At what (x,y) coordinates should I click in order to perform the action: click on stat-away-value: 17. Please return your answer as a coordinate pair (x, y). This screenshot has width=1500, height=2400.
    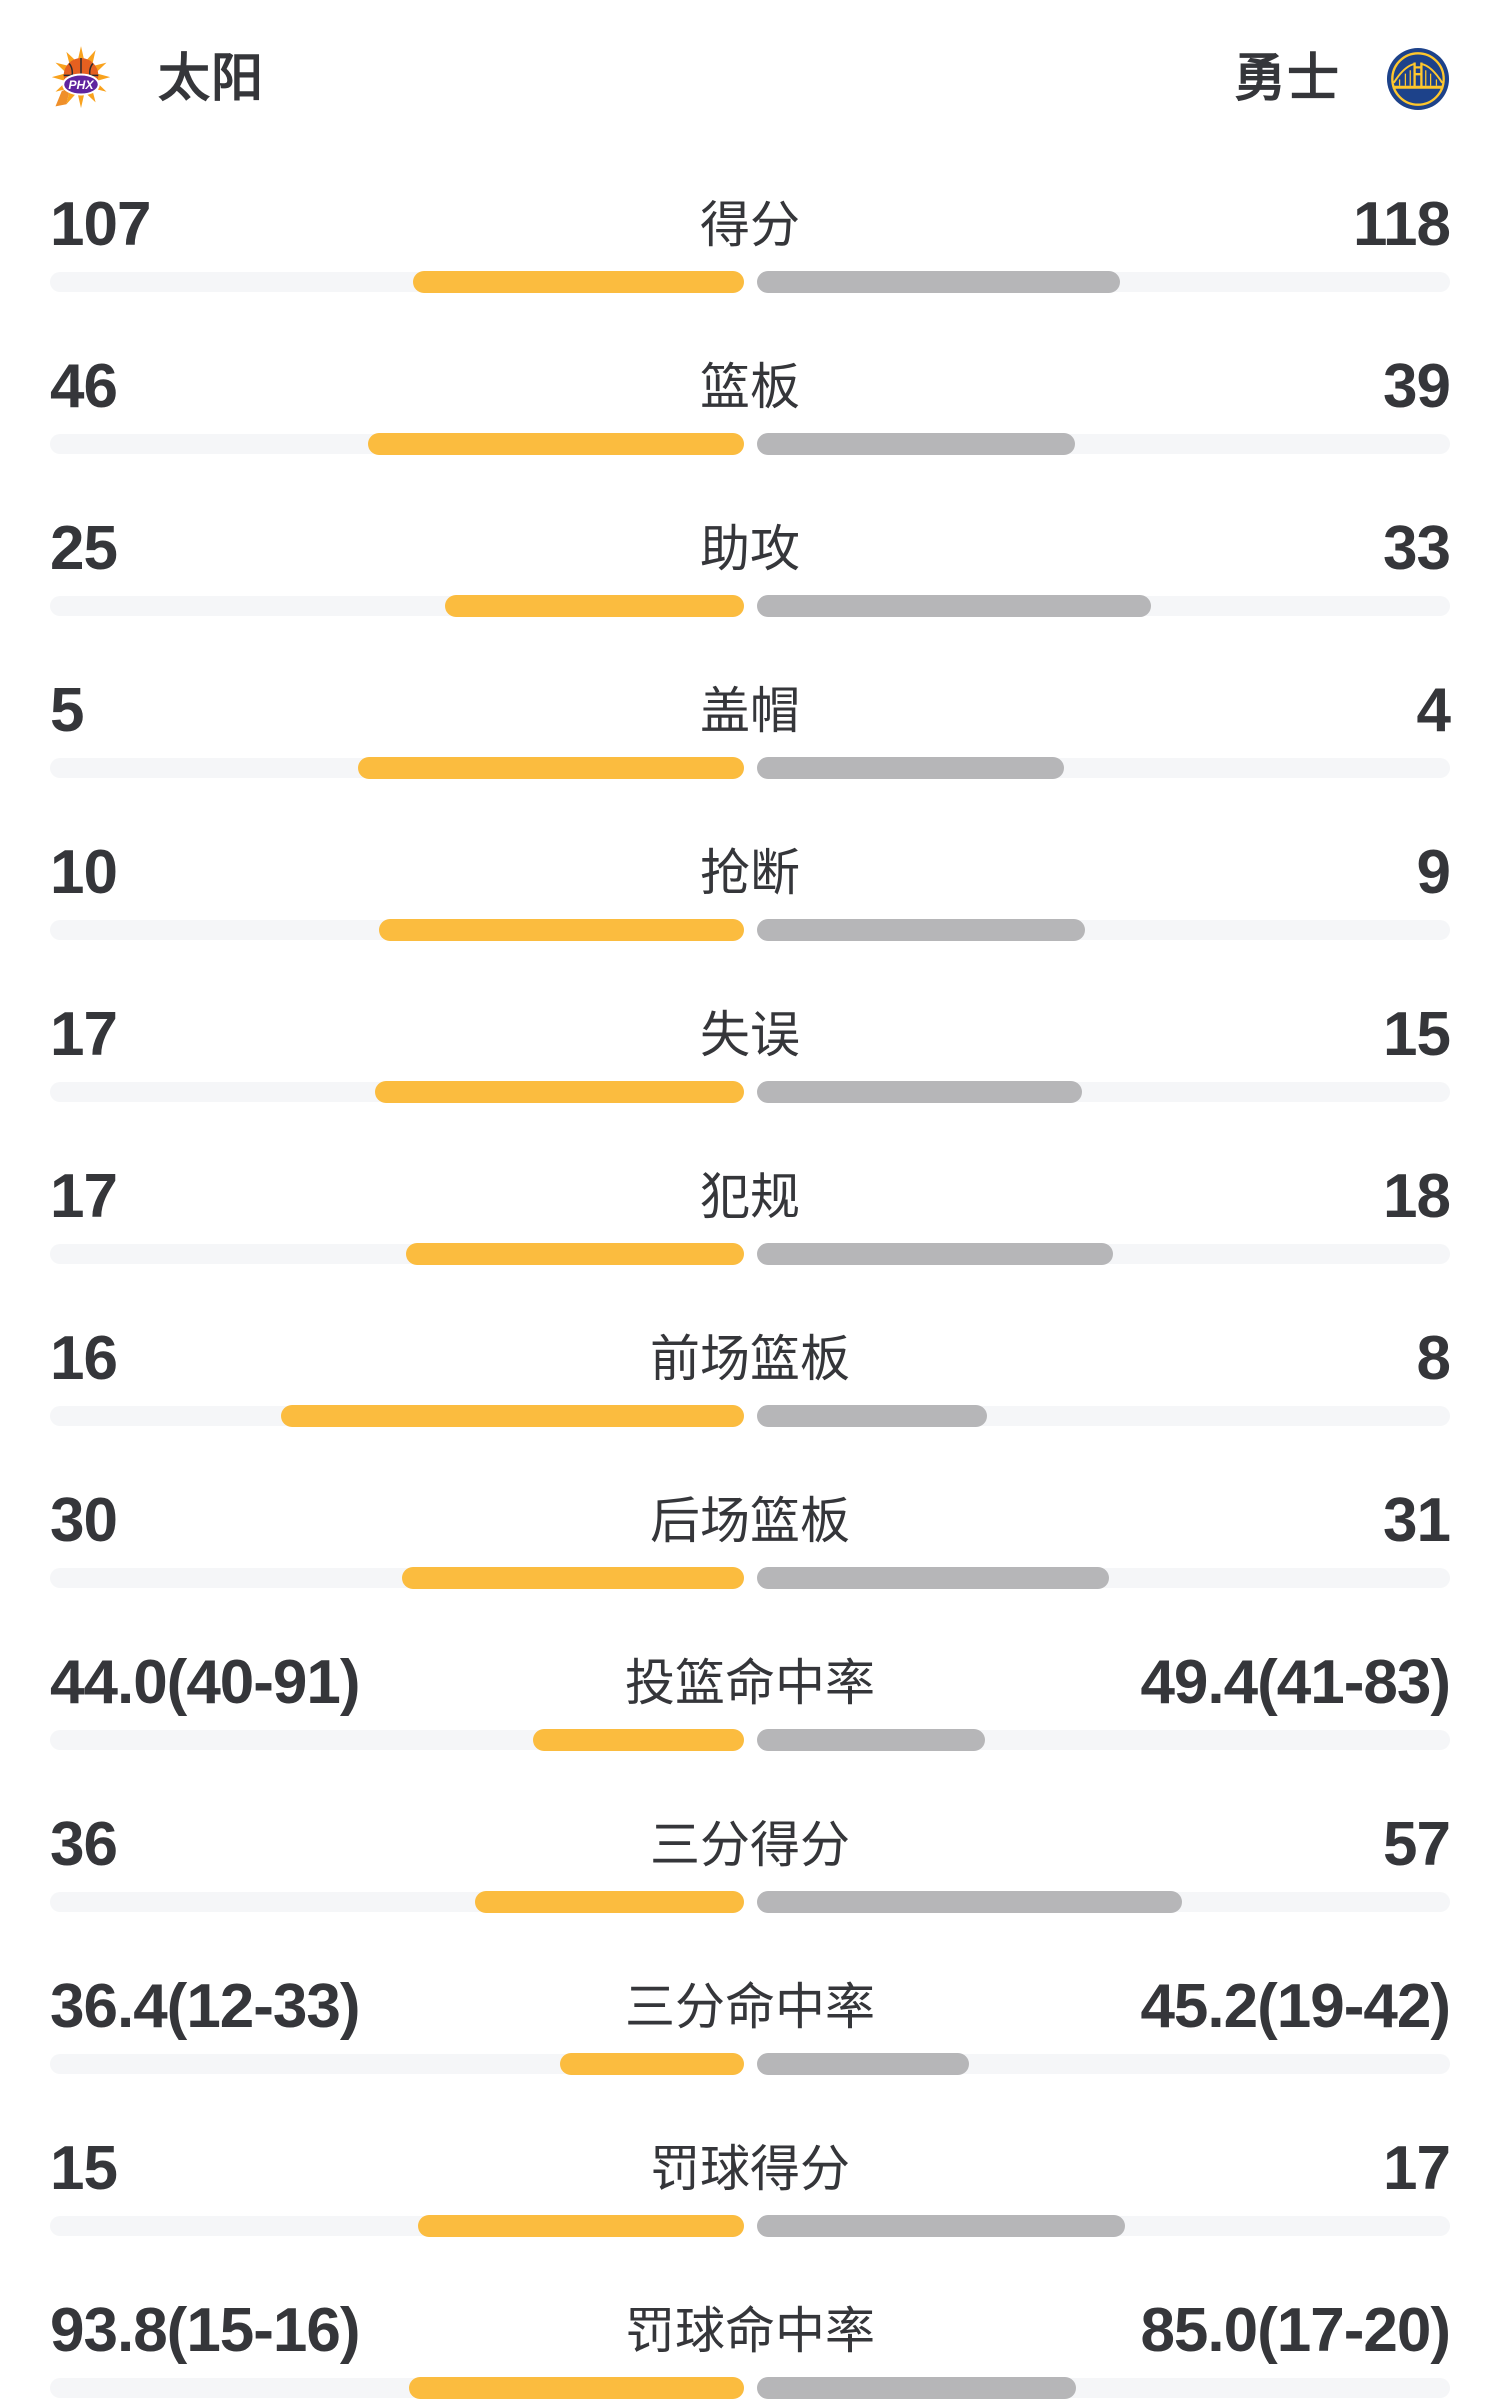
    Looking at the image, I should click on (1417, 2168).